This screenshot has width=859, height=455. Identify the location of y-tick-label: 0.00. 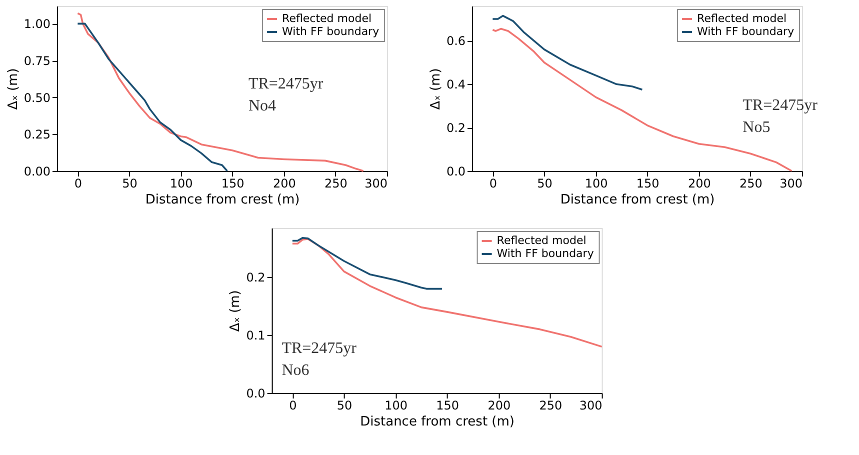
(37, 171).